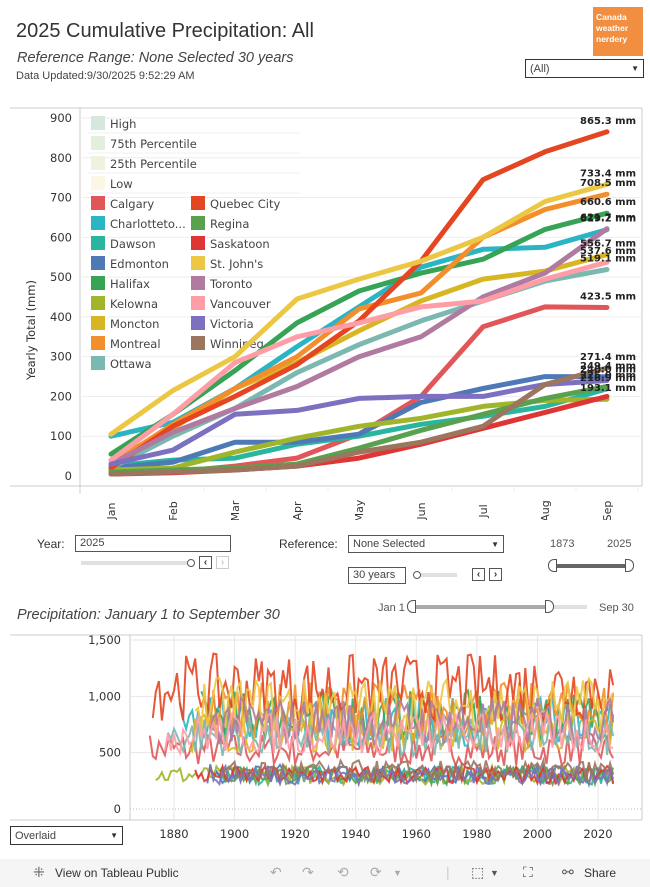 This screenshot has height=887, width=650. What do you see at coordinates (240, 244) in the screenshot?
I see `legend-label: Saskatoon` at bounding box center [240, 244].